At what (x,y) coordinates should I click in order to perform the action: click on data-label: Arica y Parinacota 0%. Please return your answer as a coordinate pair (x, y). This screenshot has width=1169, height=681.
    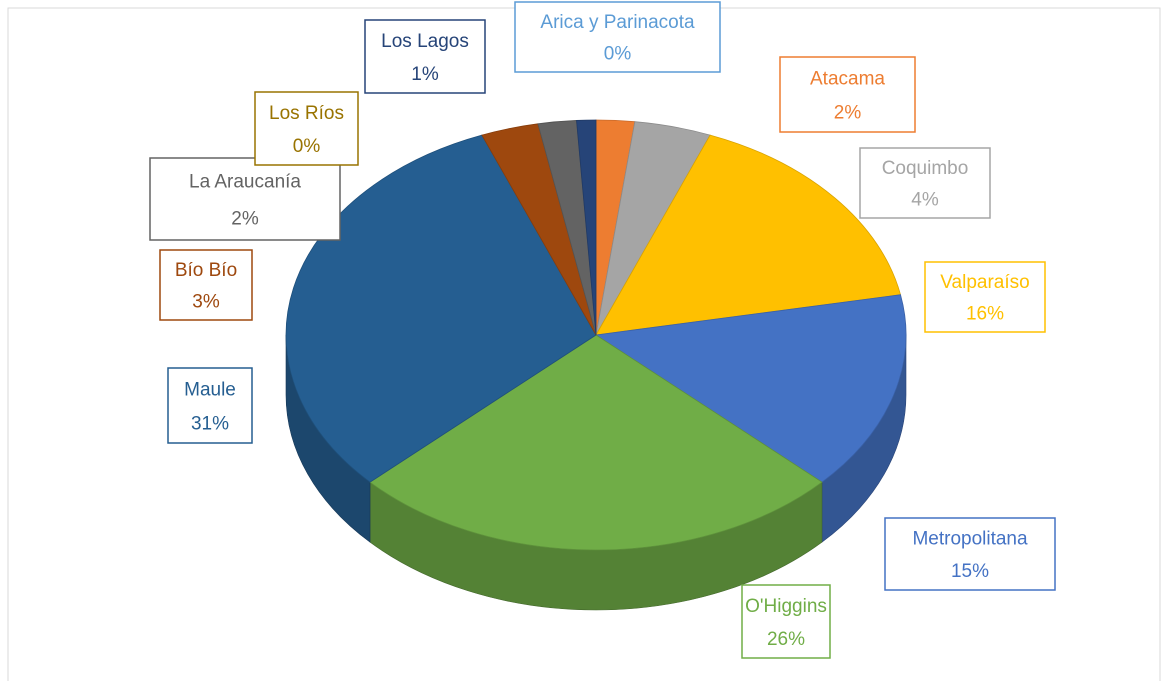
    Looking at the image, I should click on (617, 37).